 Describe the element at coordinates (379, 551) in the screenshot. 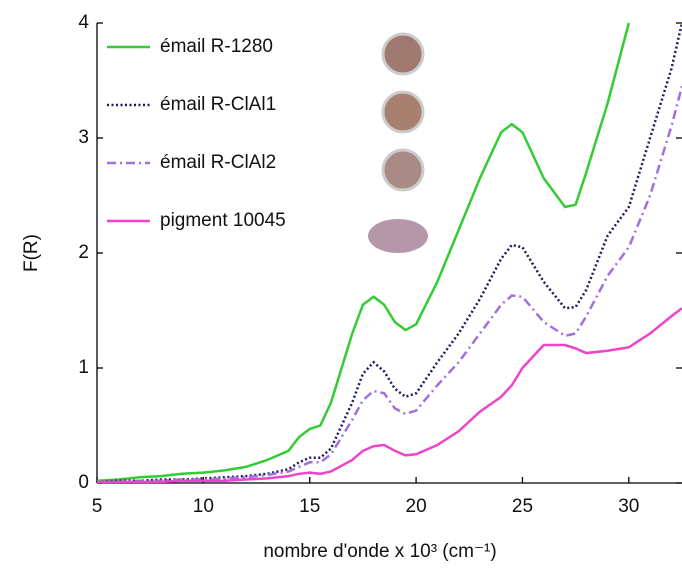

I see `x-axis-label: nombre d'onde x 10³ (cm⁻¹)` at that location.